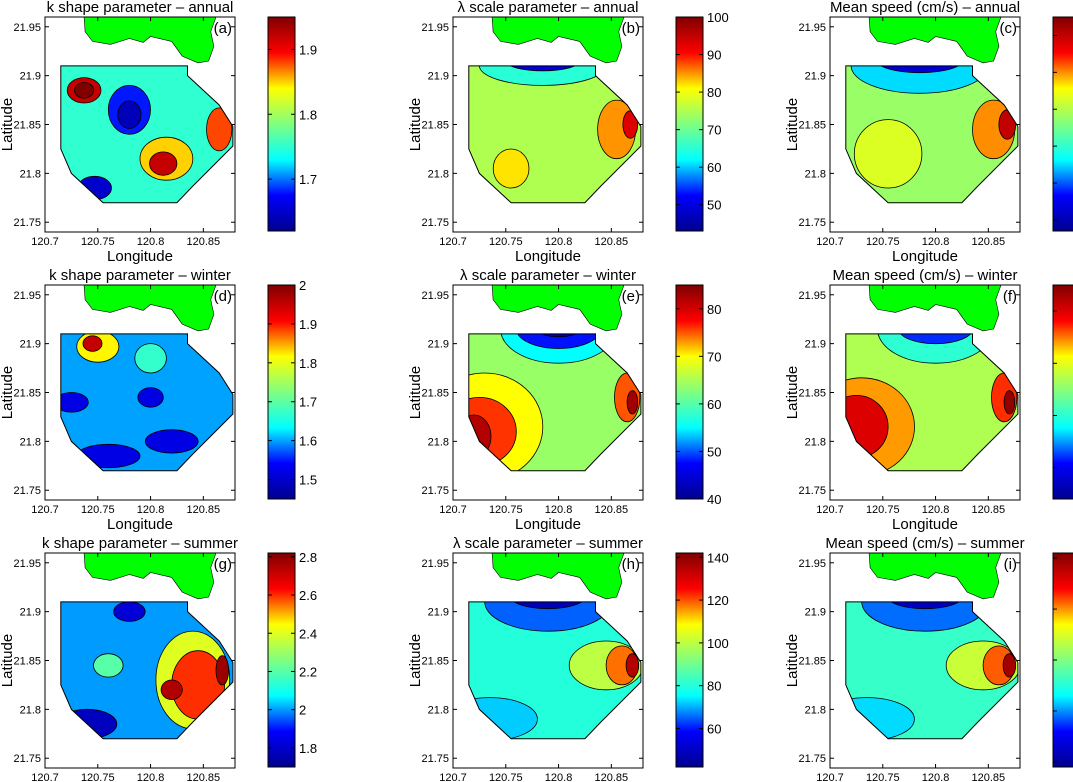 The image size is (1073, 782). I want to click on panel-title: k shape parameter – annual, so click(140, 8).